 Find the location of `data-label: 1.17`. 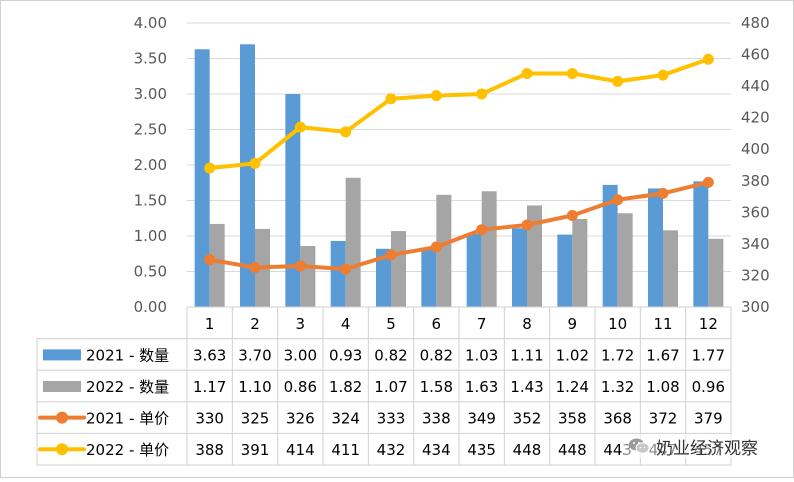

data-label: 1.17 is located at coordinates (209, 387).